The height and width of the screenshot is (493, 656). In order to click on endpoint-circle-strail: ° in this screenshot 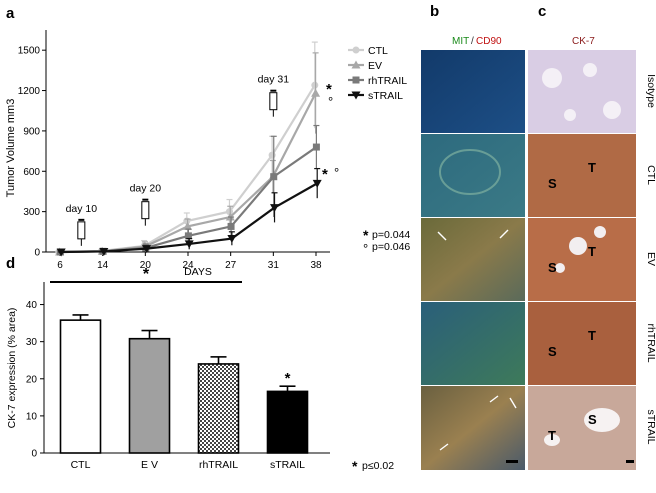, I will do `click(336, 172)`.